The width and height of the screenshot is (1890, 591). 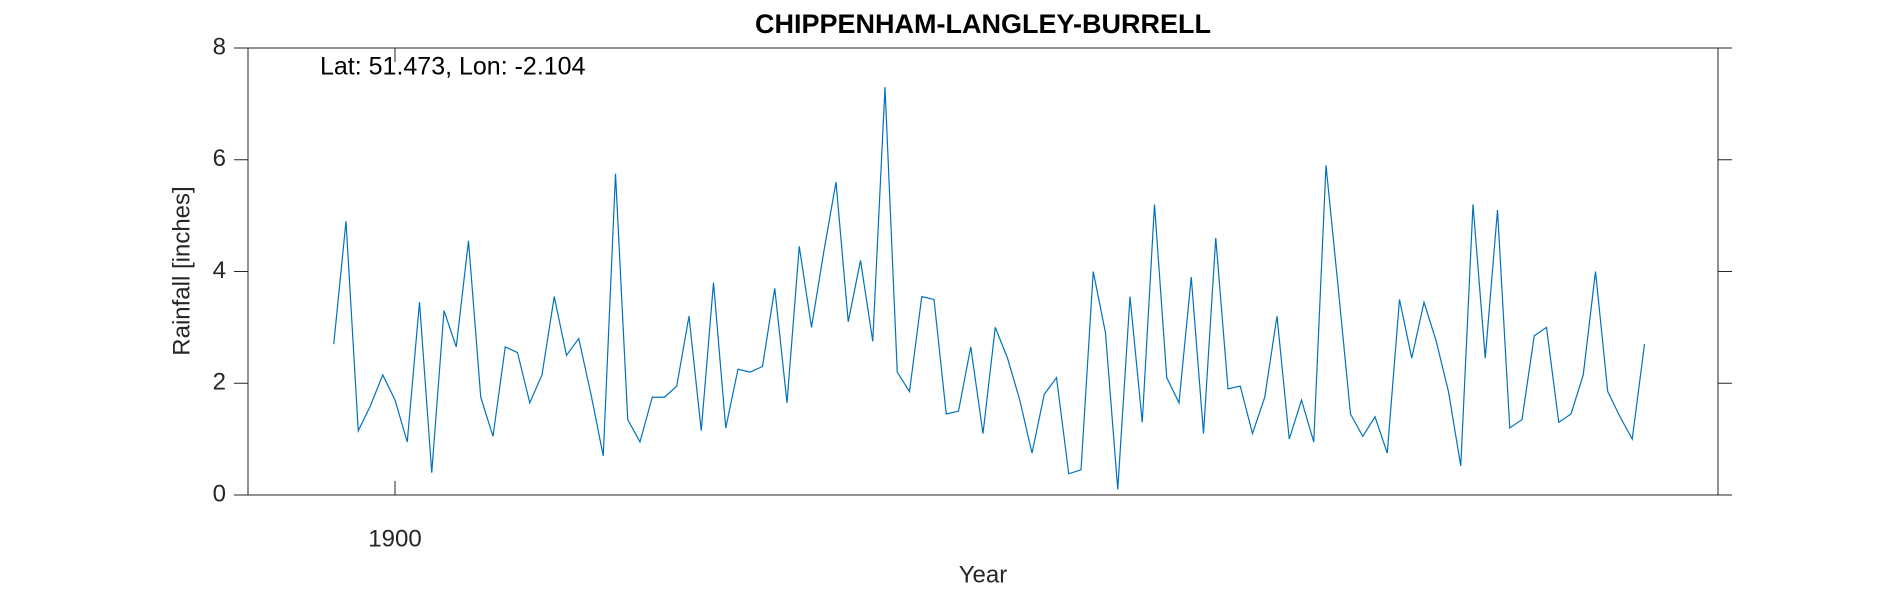 What do you see at coordinates (394, 538) in the screenshot?
I see `x-tick-label: 1900` at bounding box center [394, 538].